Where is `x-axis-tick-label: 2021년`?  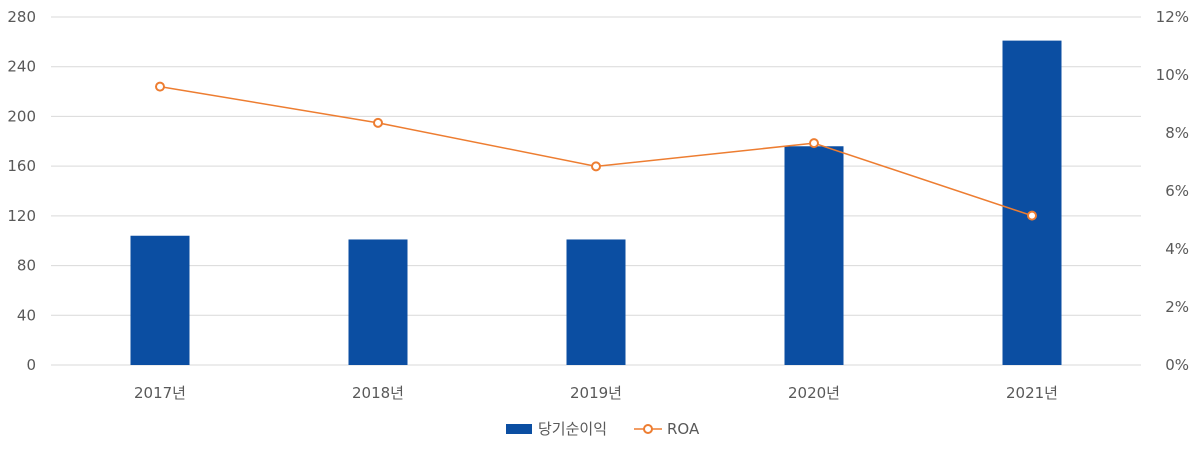
x-axis-tick-label: 2021년 is located at coordinates (1032, 393).